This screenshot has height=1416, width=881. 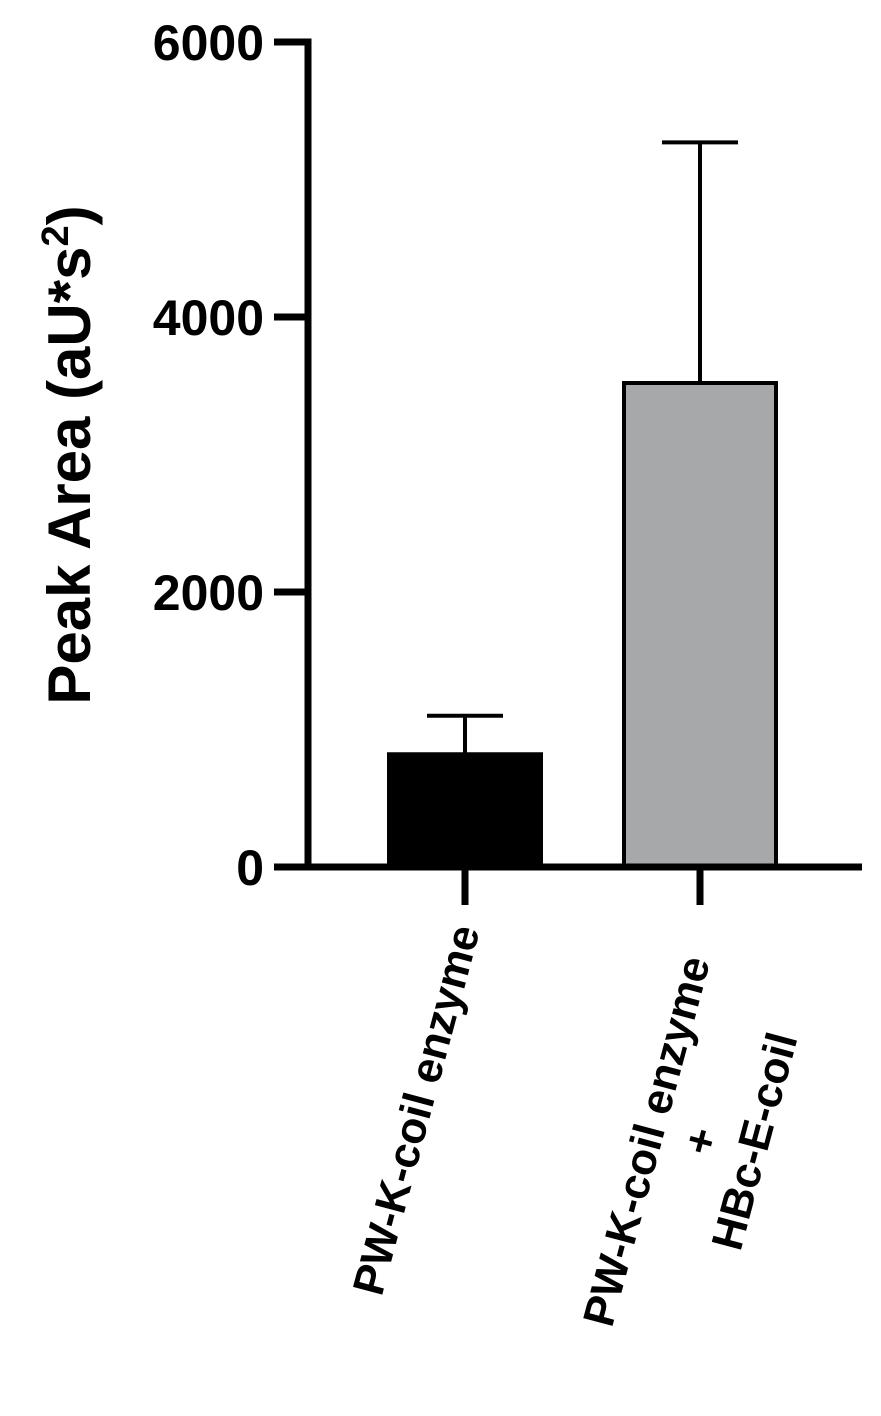 What do you see at coordinates (701, 1141) in the screenshot?
I see `x-category-label-1-line-1: +` at bounding box center [701, 1141].